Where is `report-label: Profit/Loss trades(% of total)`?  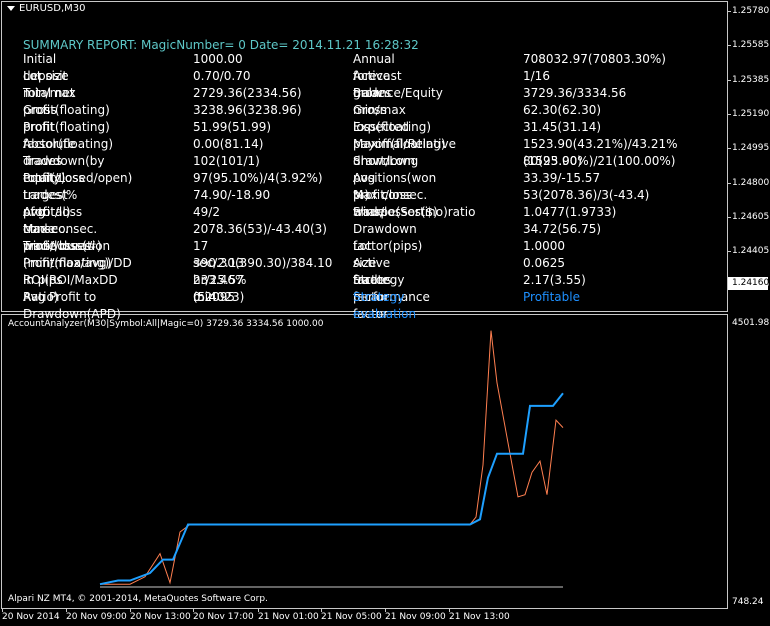
report-label: Profit/Loss trades(% of total) is located at coordinates (54, 195).